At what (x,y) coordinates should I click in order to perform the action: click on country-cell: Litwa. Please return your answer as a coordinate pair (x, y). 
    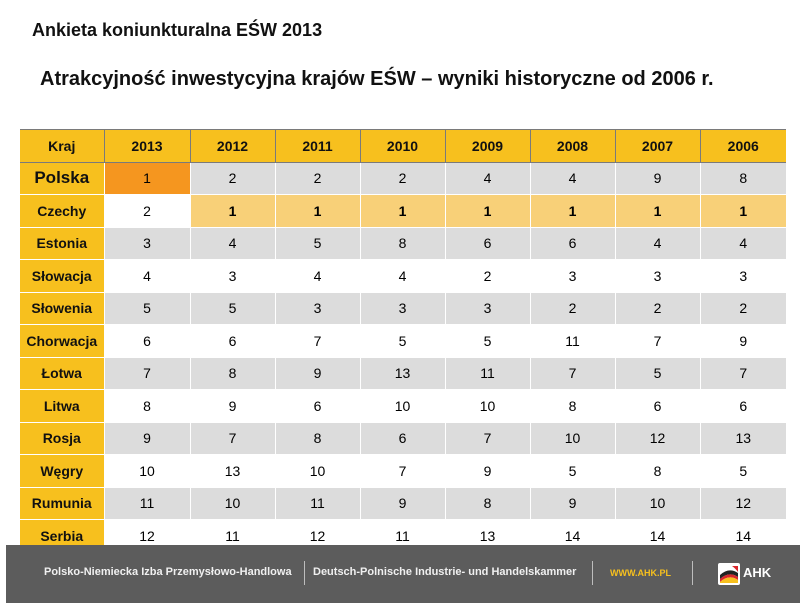
    Looking at the image, I should click on (62, 406).